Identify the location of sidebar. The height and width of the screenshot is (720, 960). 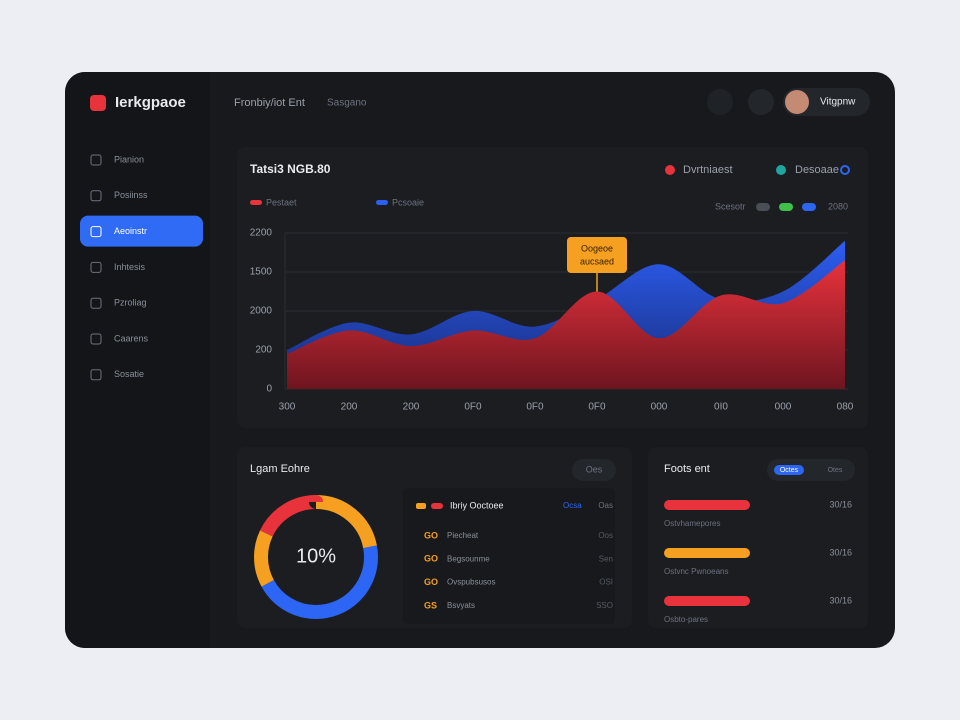
(137, 360).